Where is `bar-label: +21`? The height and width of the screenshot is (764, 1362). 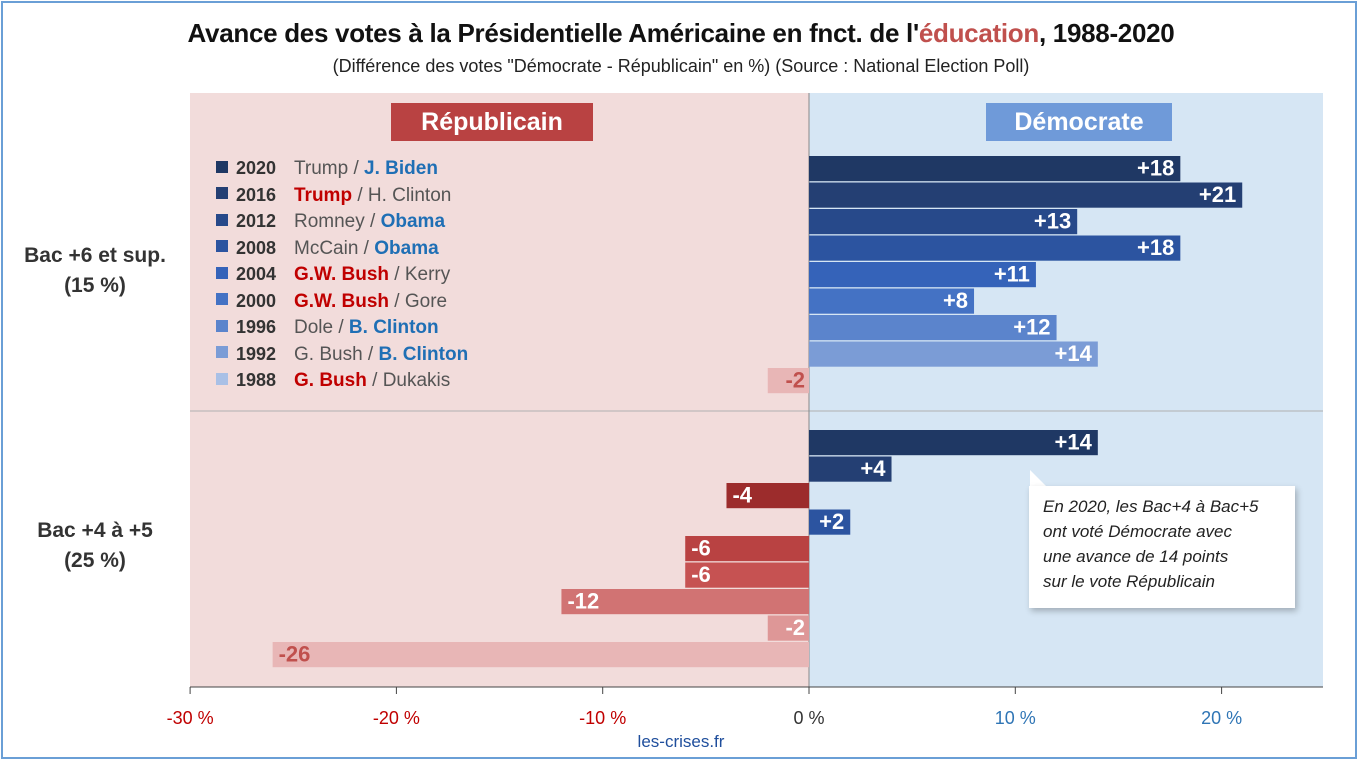 bar-label: +21 is located at coordinates (1217, 194).